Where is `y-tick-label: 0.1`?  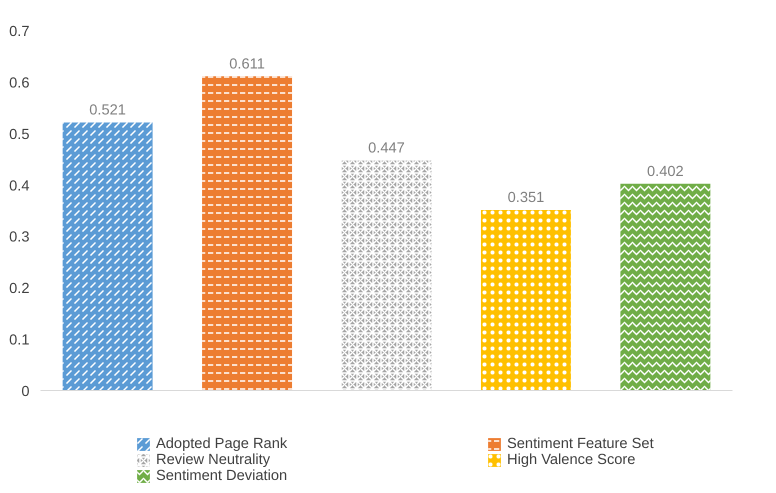
y-tick-label: 0.1 is located at coordinates (19, 340).